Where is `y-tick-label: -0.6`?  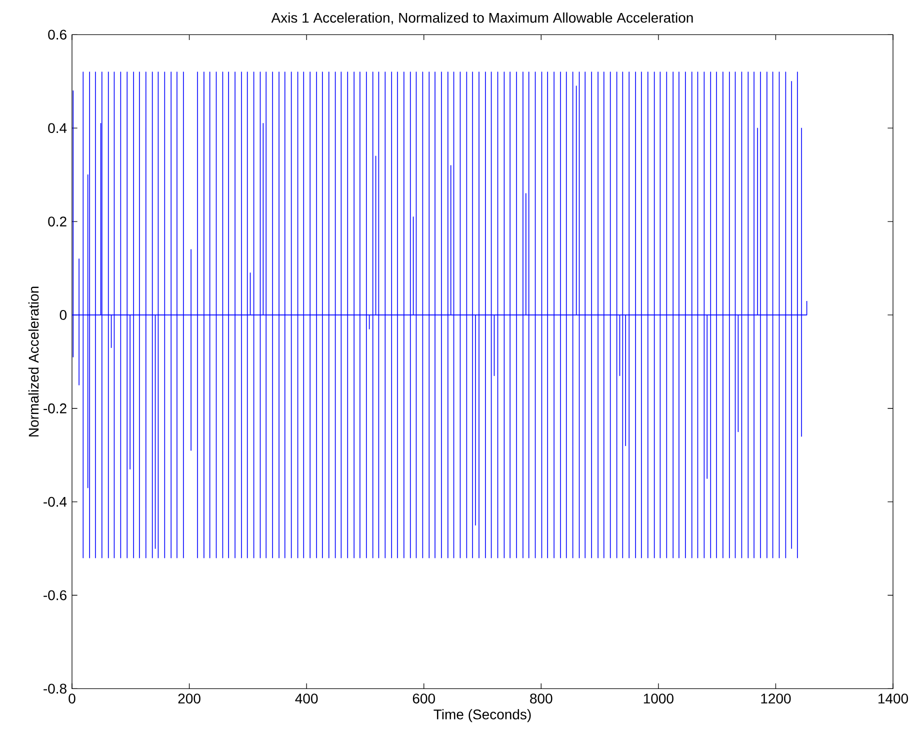 y-tick-label: -0.6 is located at coordinates (55, 595).